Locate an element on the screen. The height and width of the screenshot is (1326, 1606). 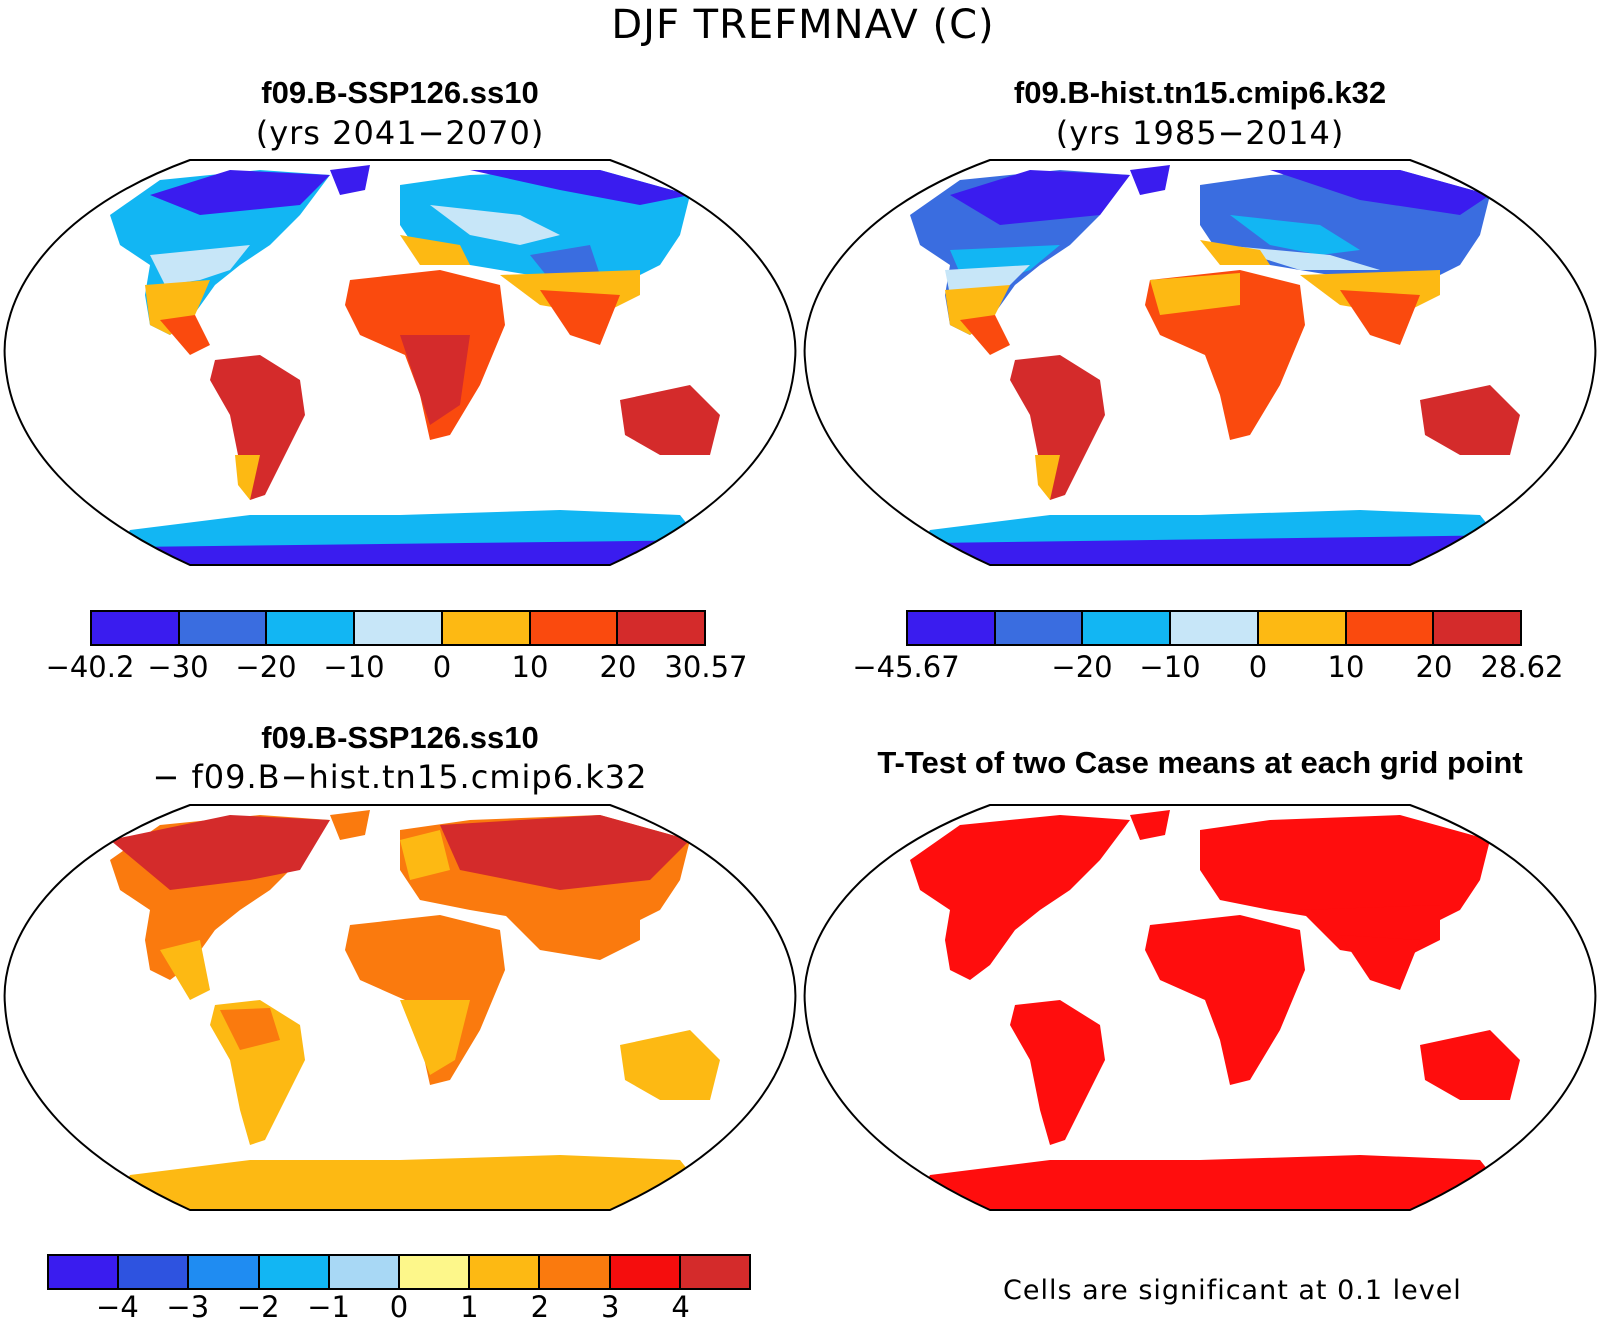
colorbar-top-right is located at coordinates (1214, 628).